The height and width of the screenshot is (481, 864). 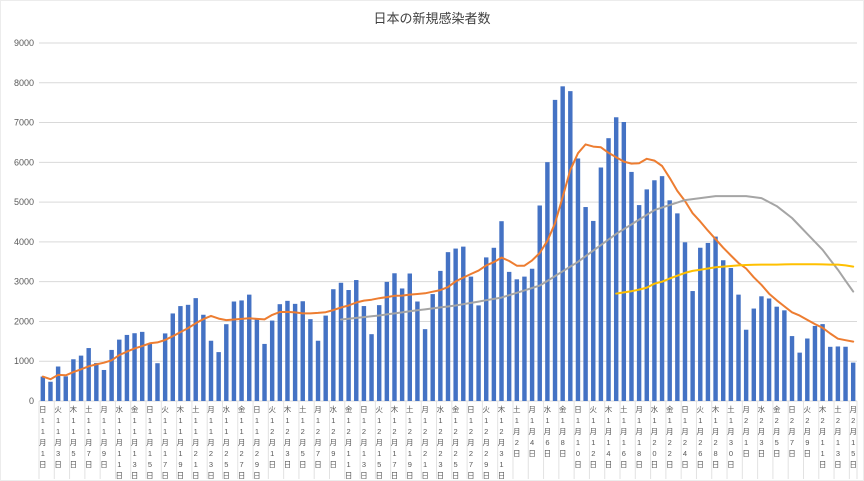 What do you see at coordinates (31, 401) in the screenshot?
I see `y-axis-label: 0` at bounding box center [31, 401].